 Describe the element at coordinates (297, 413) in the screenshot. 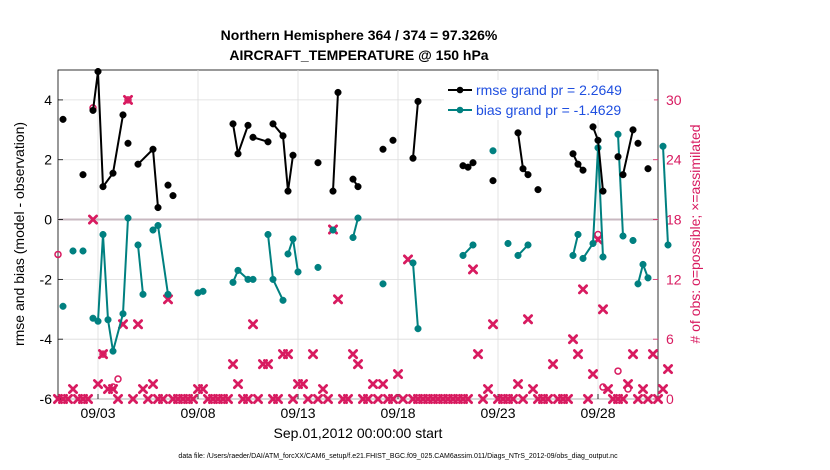

I see `x-tick-label: 09/13` at that location.